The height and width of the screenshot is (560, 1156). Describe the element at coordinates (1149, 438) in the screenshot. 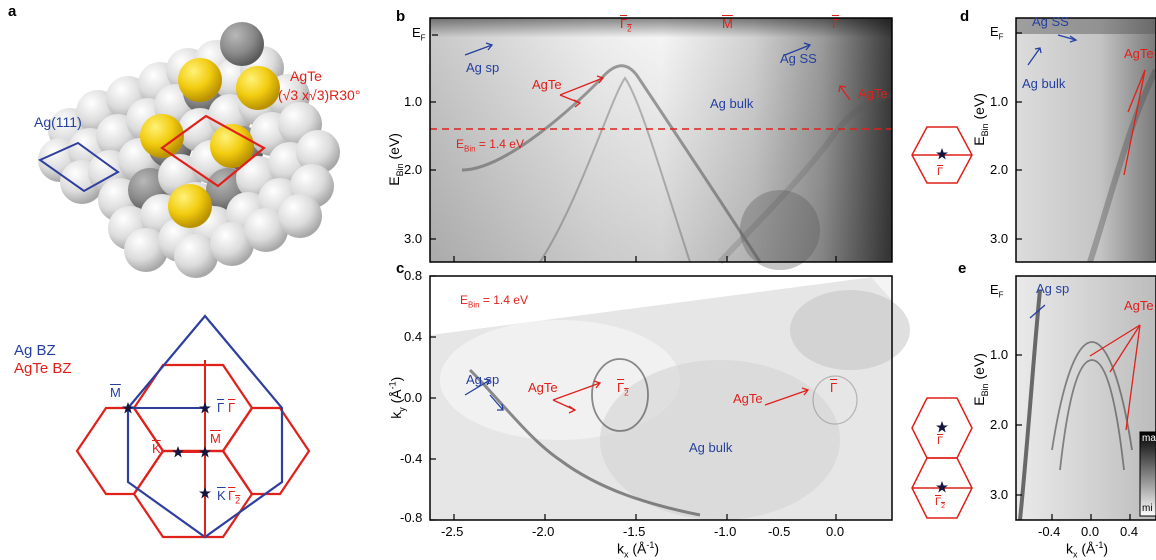

I see `colorbar-max: ma` at that location.